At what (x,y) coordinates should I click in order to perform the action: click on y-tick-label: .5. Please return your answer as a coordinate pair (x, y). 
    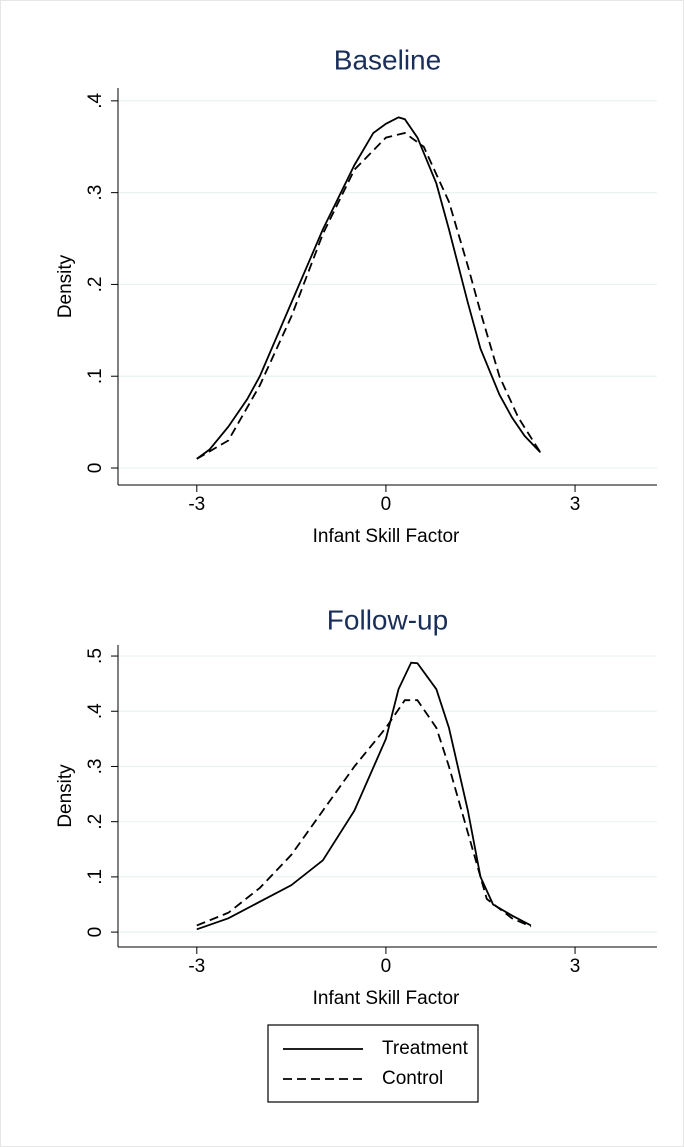
    Looking at the image, I should click on (95, 656).